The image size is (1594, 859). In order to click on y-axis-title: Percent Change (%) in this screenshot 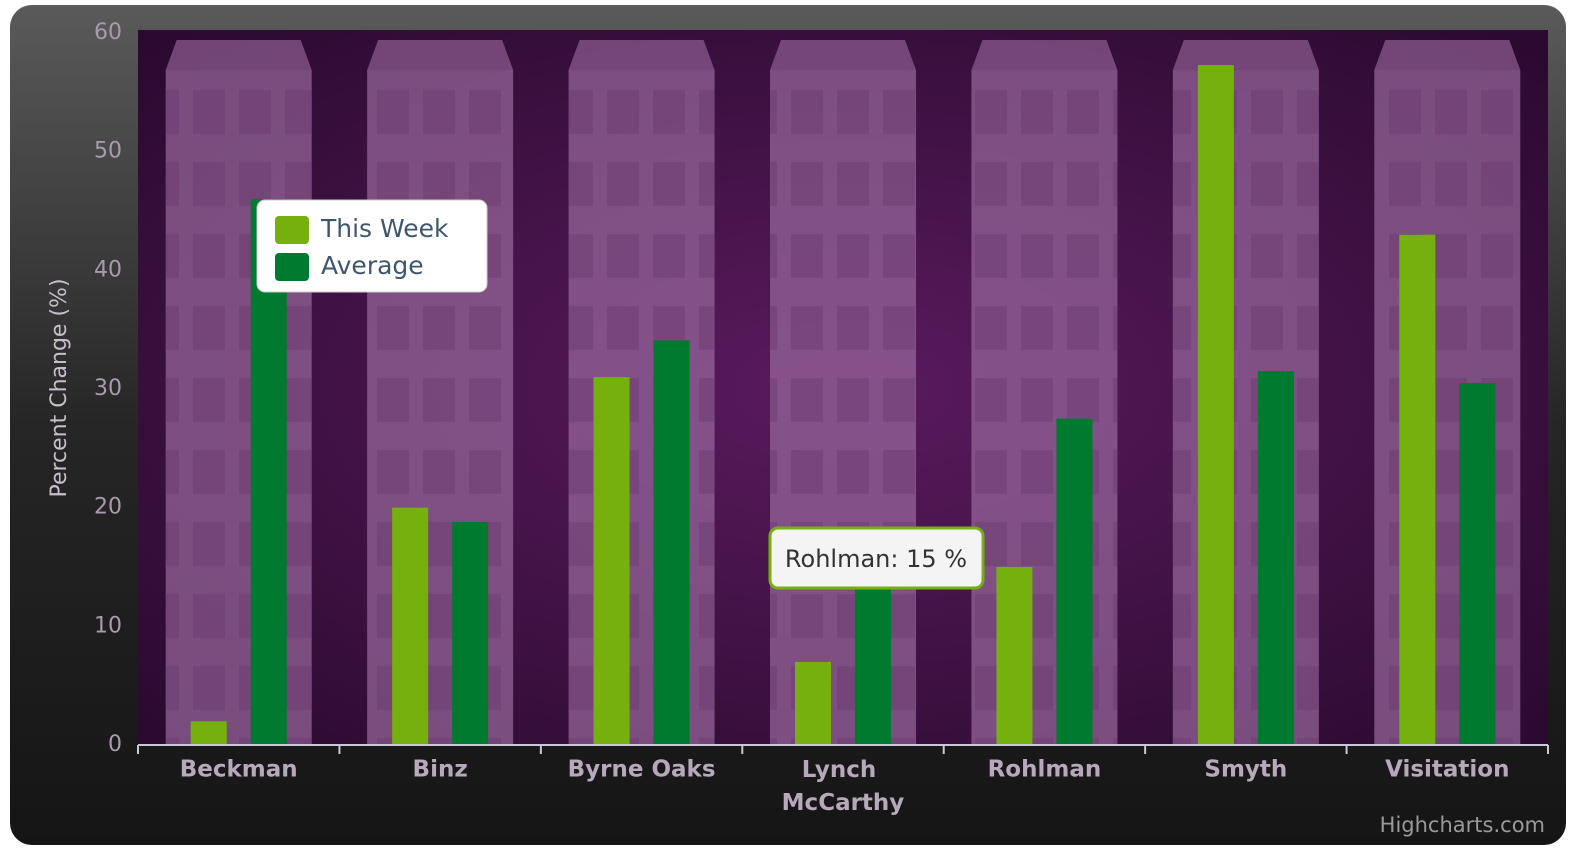, I will do `click(59, 387)`.